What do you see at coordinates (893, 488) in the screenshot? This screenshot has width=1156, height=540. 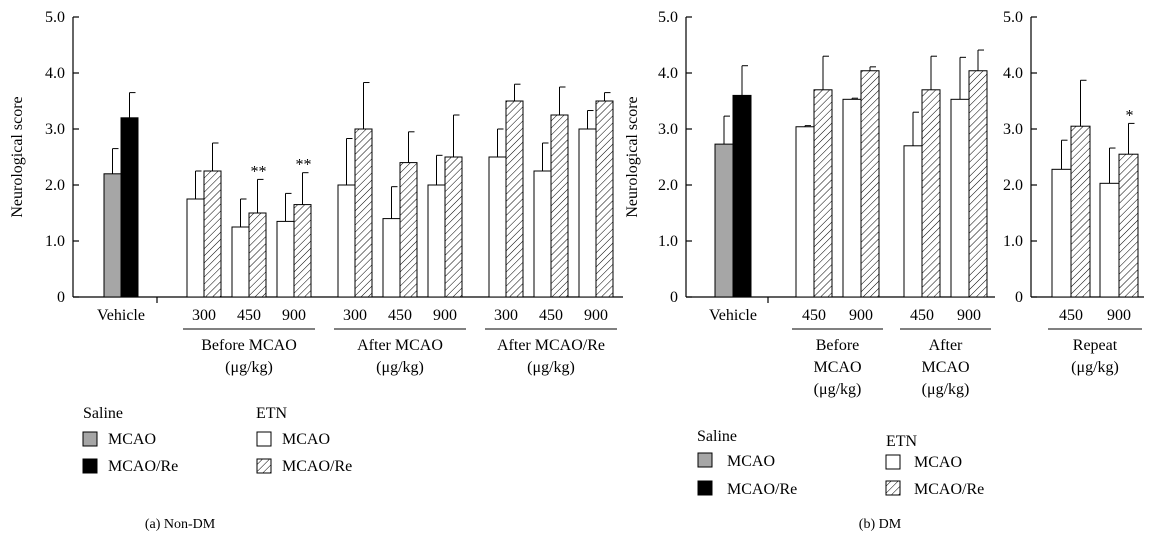 I see `legend-swatch-etn-mcao-re-b` at bounding box center [893, 488].